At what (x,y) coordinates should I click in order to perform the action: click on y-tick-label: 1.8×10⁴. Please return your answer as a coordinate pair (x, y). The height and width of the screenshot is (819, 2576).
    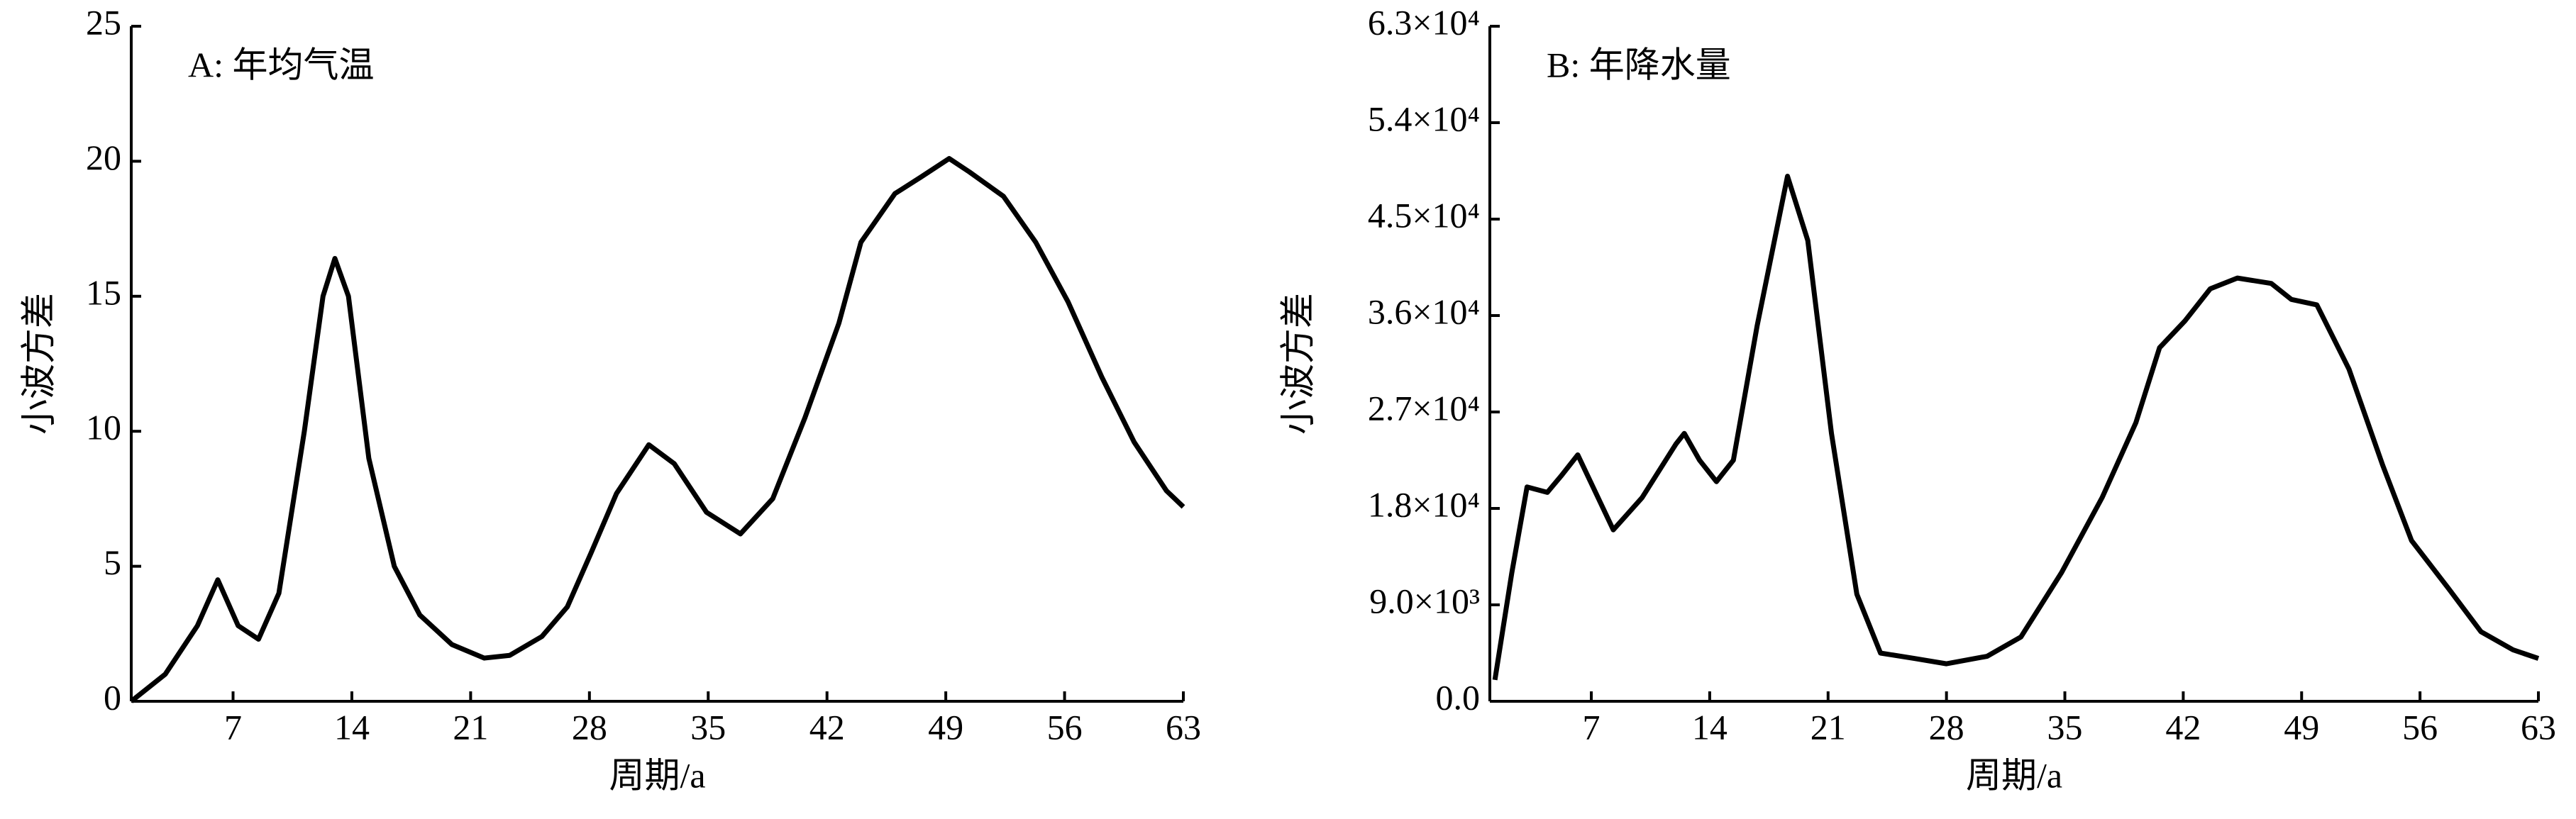
    Looking at the image, I should click on (1424, 504).